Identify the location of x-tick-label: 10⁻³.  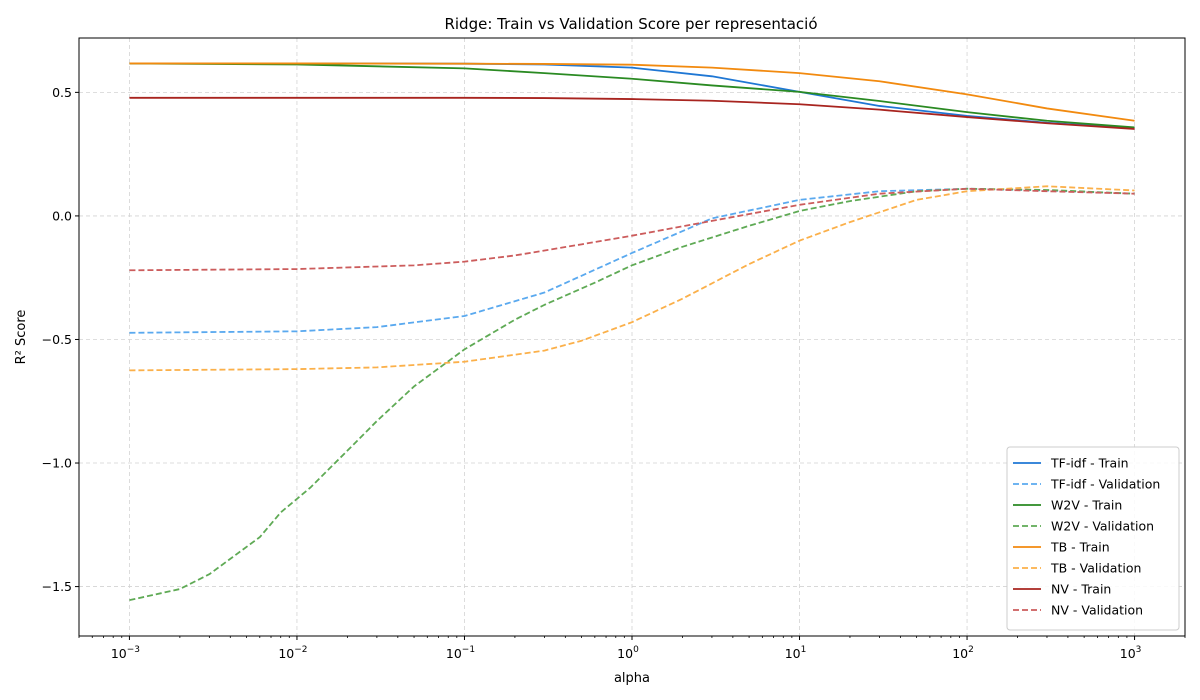
(125, 653).